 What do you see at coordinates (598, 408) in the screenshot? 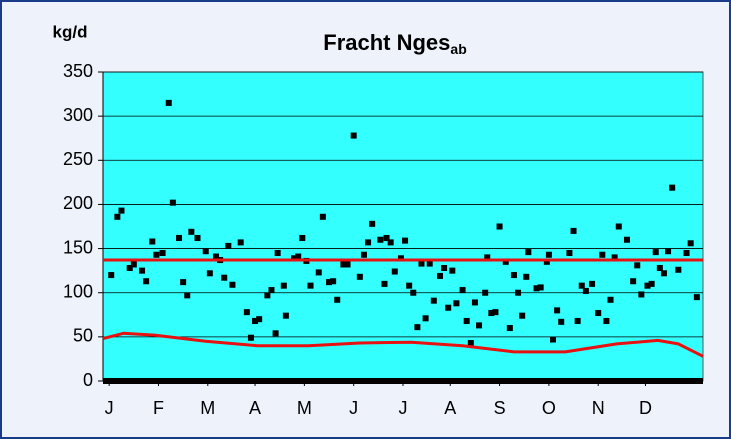
I see `x-tick-label: N` at bounding box center [598, 408].